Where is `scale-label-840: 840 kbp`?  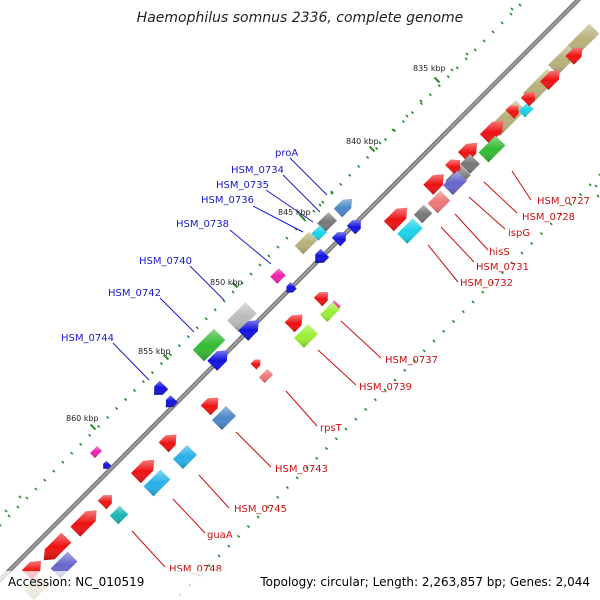 scale-label-840: 840 kbp is located at coordinates (362, 141).